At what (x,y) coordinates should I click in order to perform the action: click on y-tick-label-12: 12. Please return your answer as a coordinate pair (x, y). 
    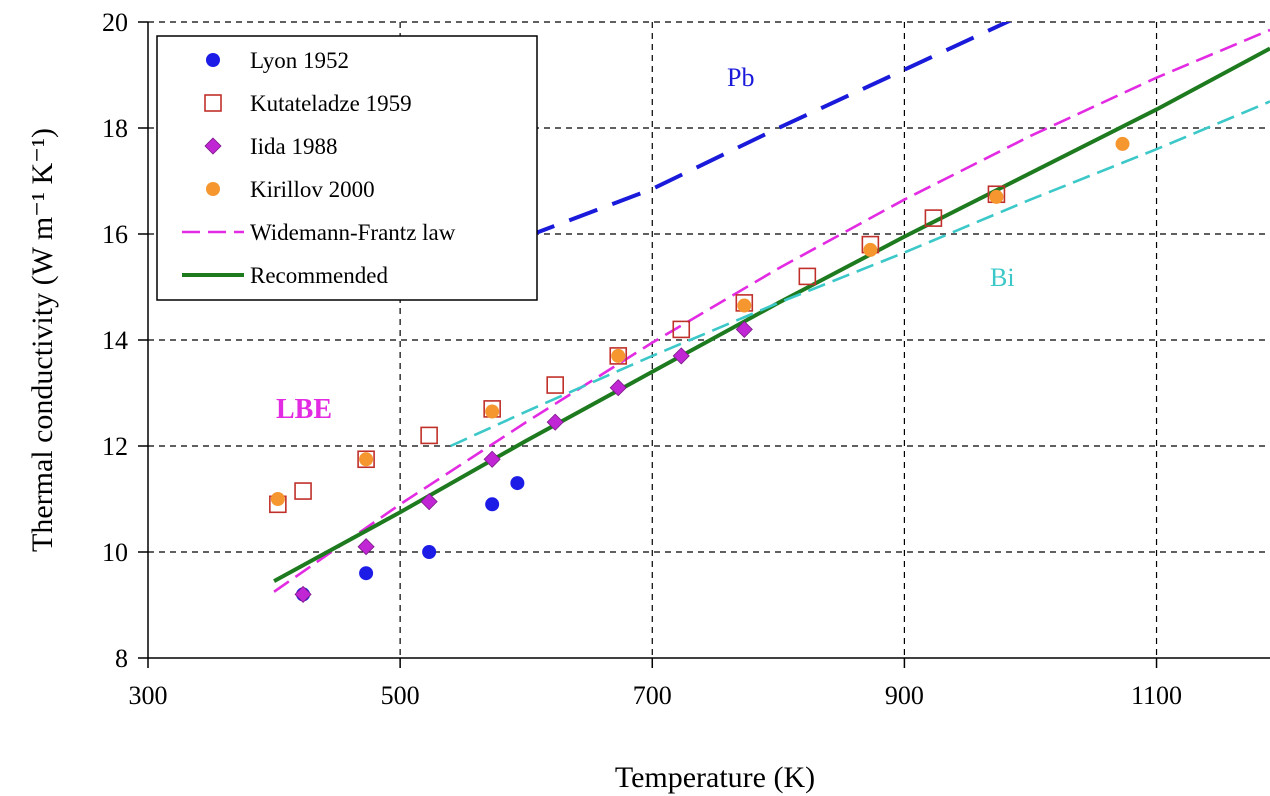
    Looking at the image, I should click on (115, 446).